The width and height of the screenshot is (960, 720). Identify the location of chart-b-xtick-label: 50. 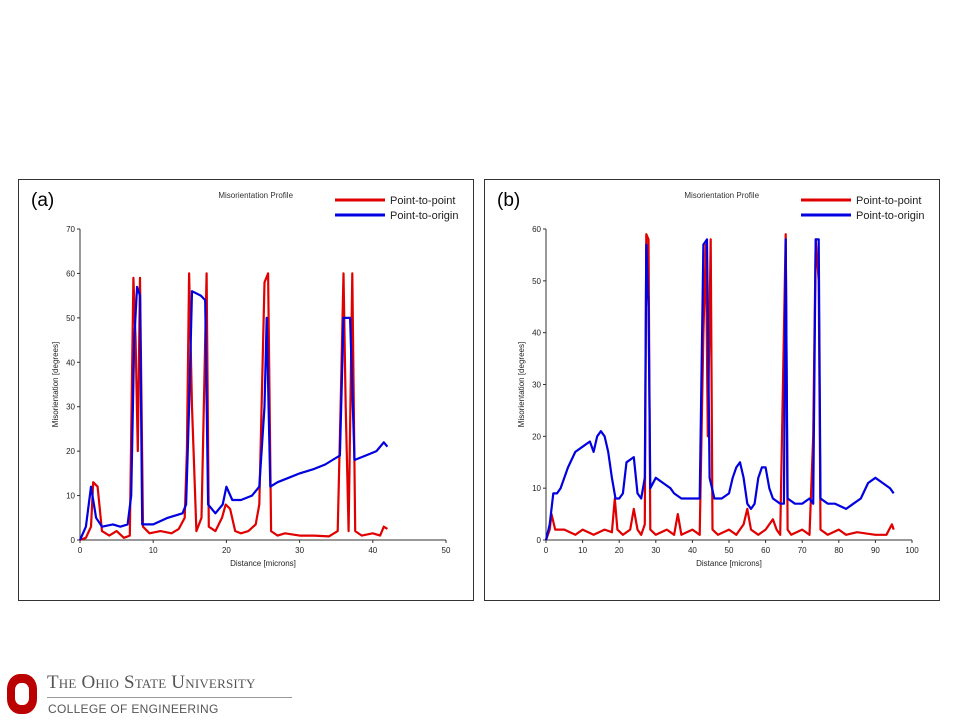
(729, 550).